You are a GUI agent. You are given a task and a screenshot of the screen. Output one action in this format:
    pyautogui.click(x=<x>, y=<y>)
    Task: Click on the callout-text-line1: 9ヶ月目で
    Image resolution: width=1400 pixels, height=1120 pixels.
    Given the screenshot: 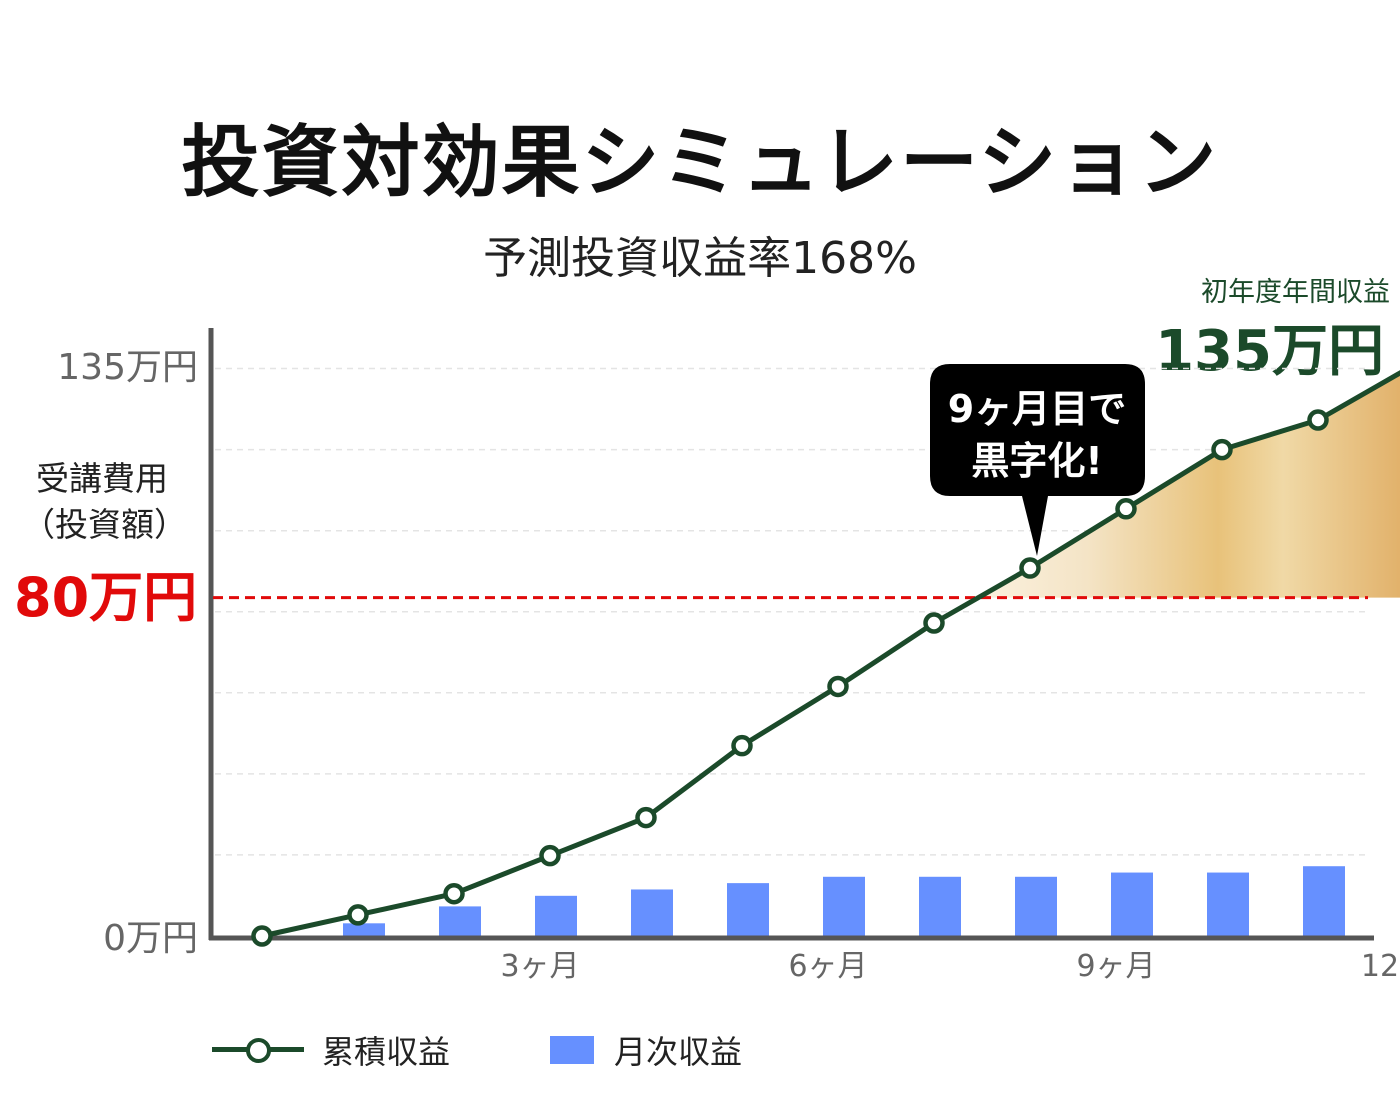 What is the action you would take?
    pyautogui.click(x=1037, y=409)
    